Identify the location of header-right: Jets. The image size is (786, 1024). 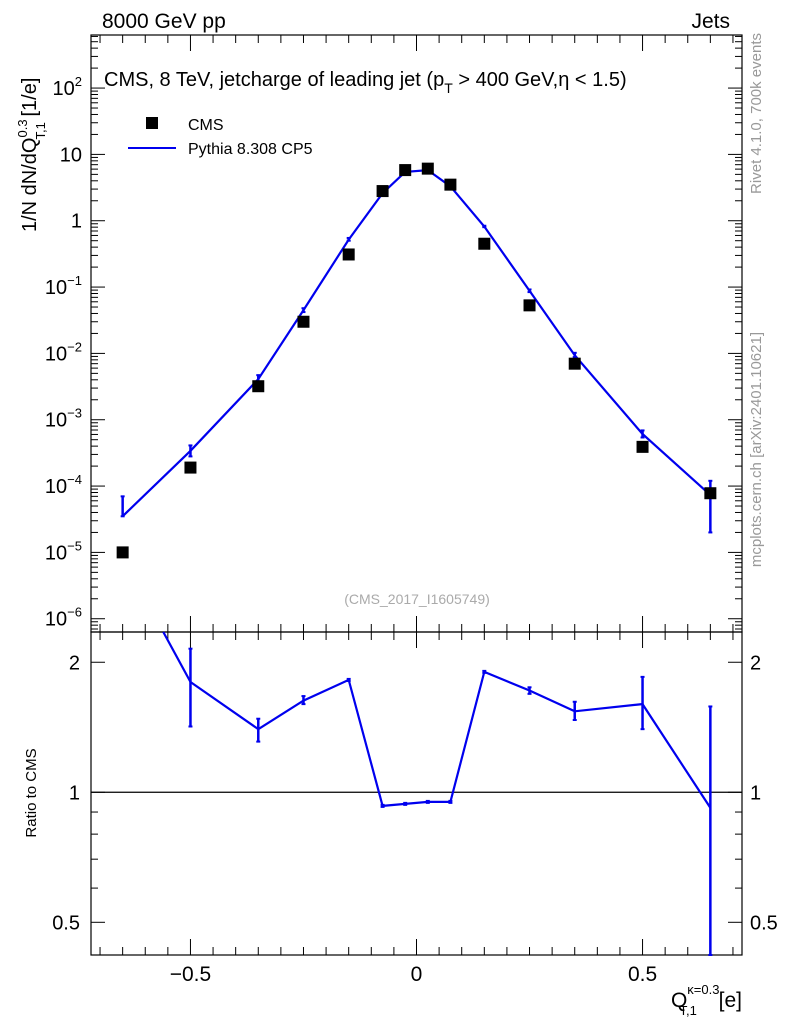
(710, 21).